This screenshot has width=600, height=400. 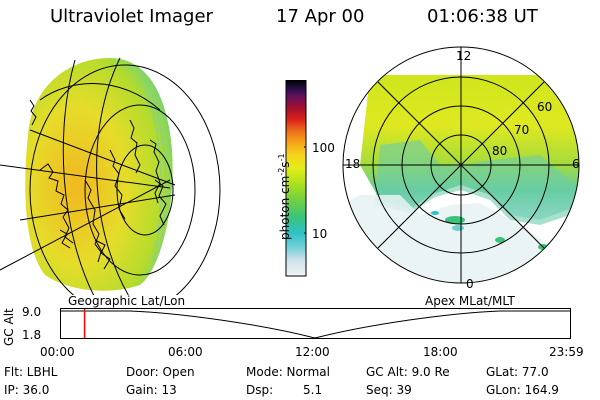 I want to click on status-glon: GLon: 164.9, so click(x=522, y=390).